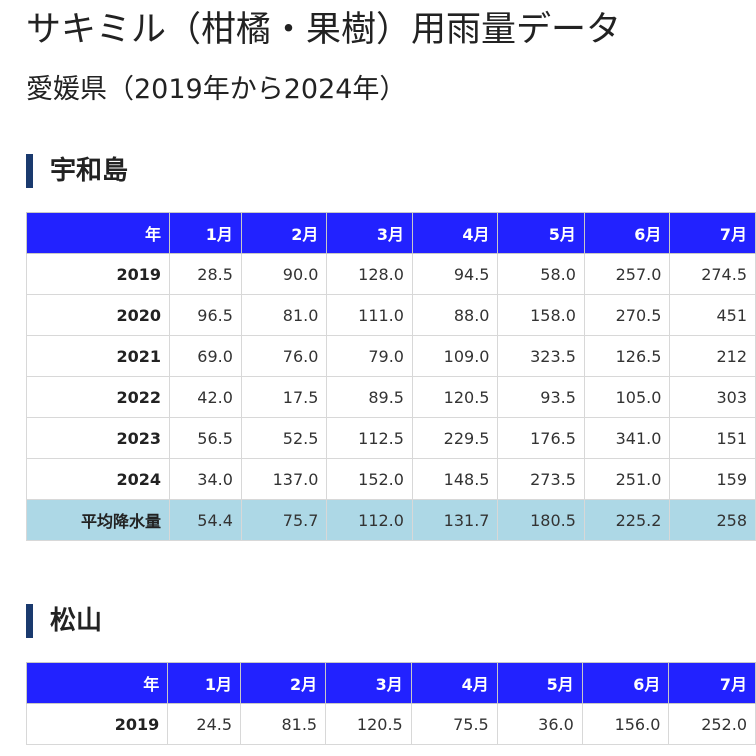  I want to click on rainfall-cell: 89.5, so click(369, 397).